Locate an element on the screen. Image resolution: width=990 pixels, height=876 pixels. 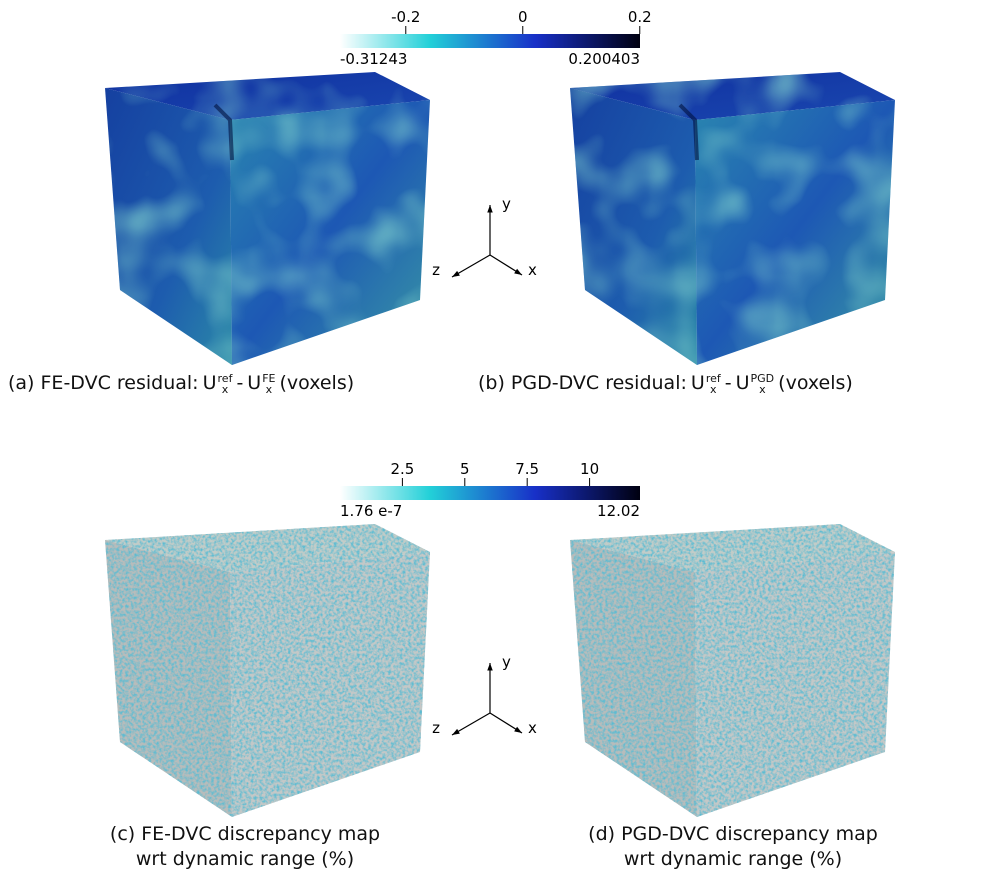
colorbar-range-label: 0.200403 is located at coordinates (604, 59).